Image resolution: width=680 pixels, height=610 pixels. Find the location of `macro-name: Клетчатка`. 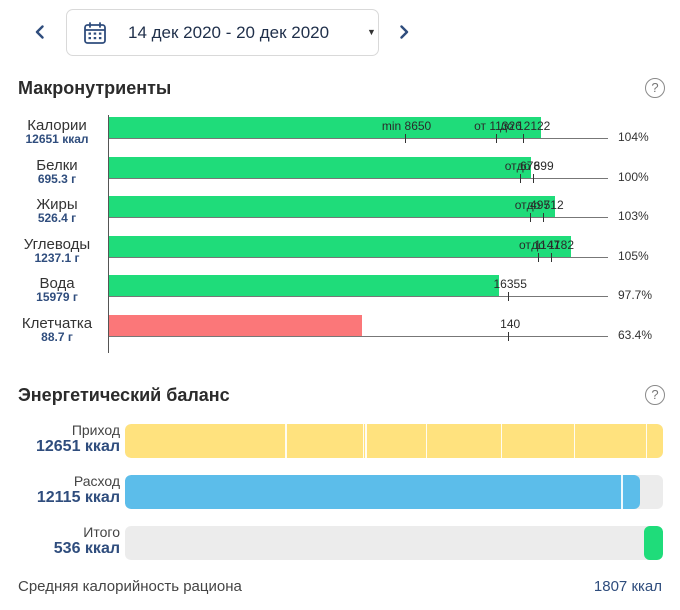

macro-name: Клетчатка is located at coordinates (57, 323).